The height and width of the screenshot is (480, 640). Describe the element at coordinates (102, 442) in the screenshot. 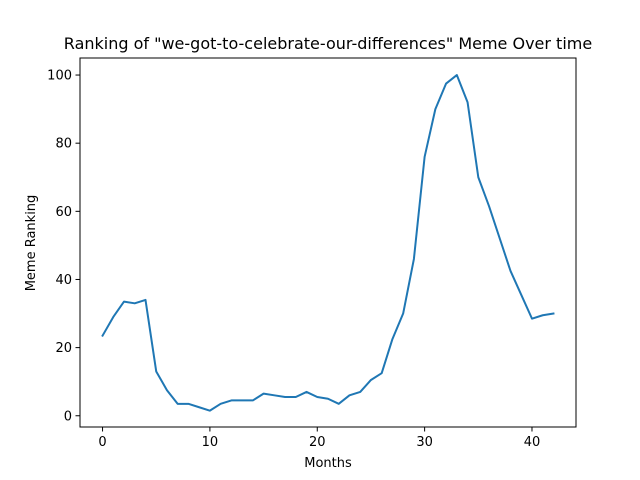

I see `x-tick-label: 0` at that location.